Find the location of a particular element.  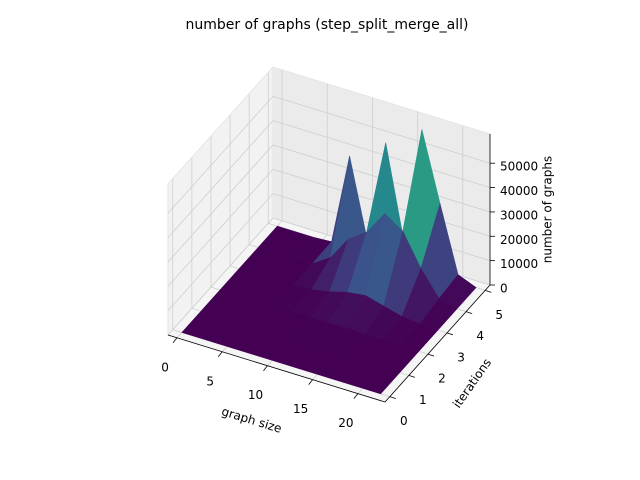

surface-face is located at coordinates (381, 380).